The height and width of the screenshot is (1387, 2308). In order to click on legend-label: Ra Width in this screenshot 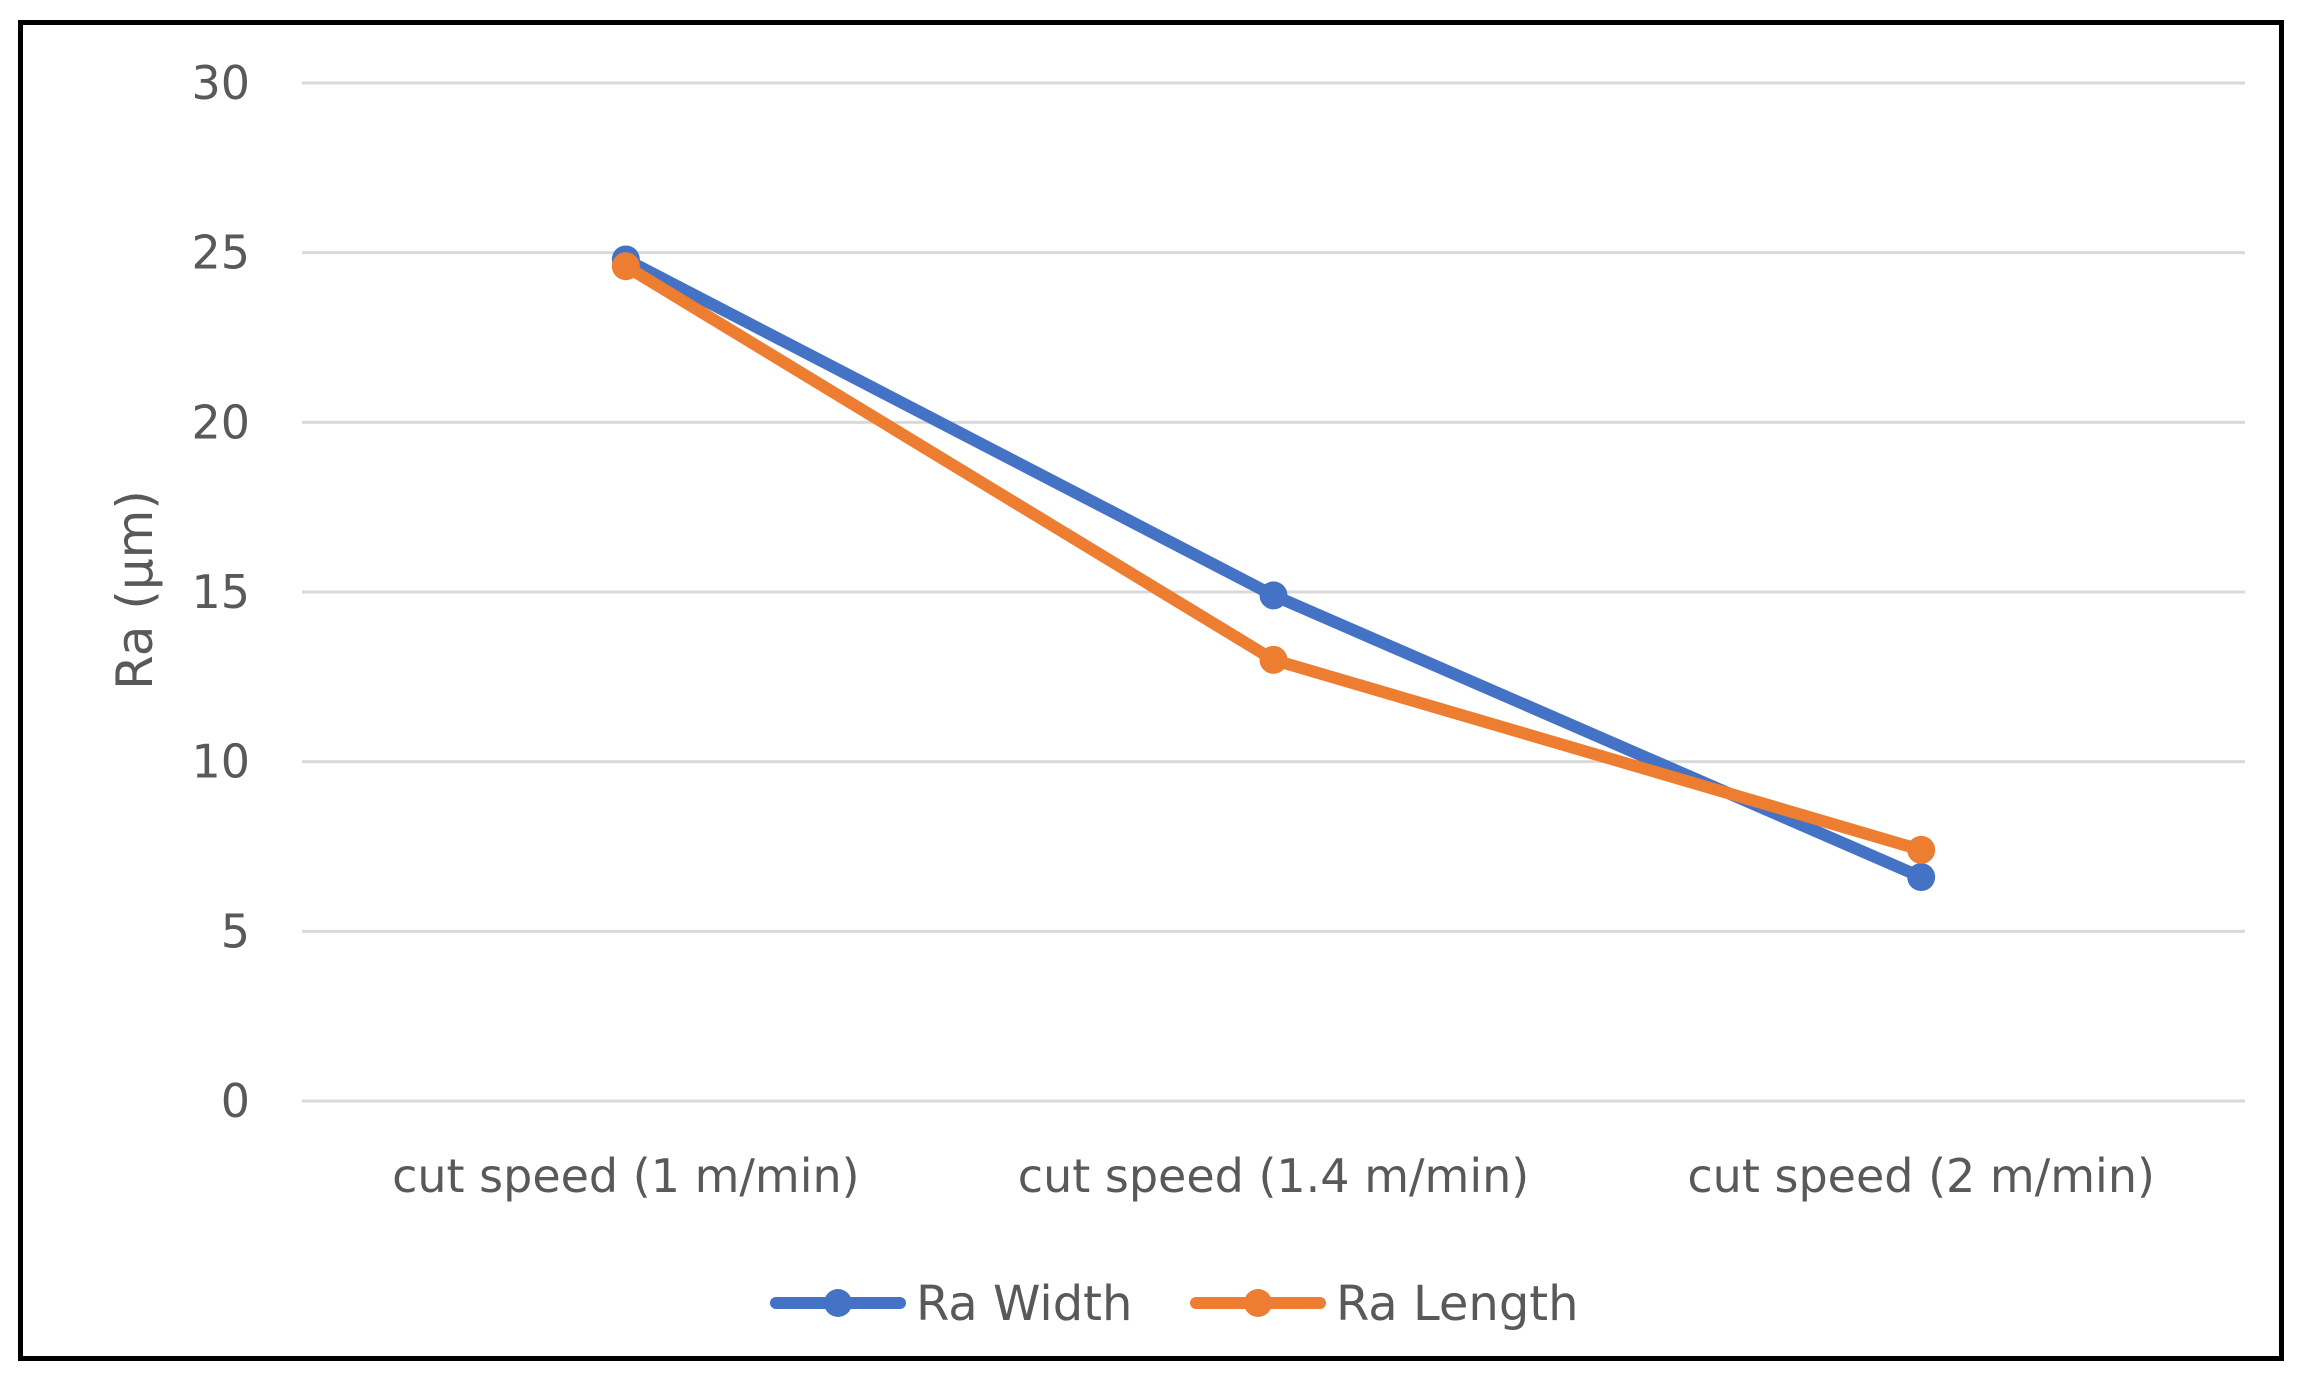, I will do `click(1024, 1304)`.